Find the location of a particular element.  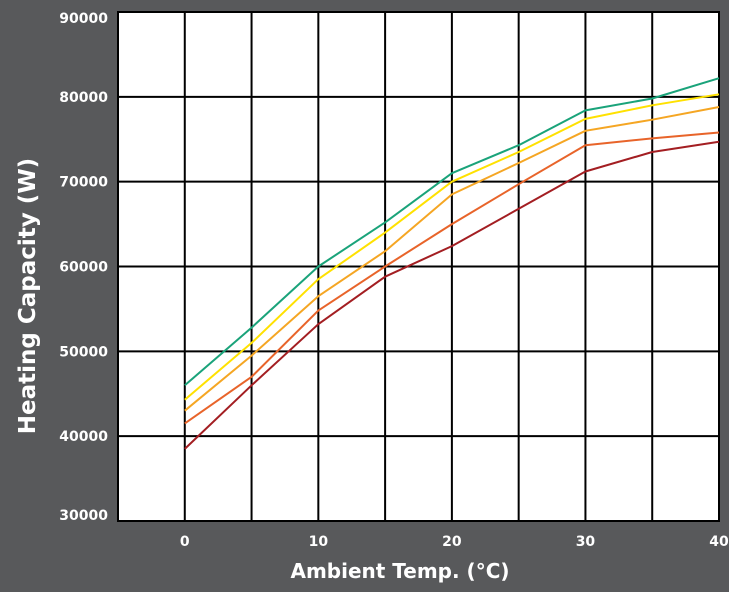

x-tick-label: 0 is located at coordinates (185, 542).